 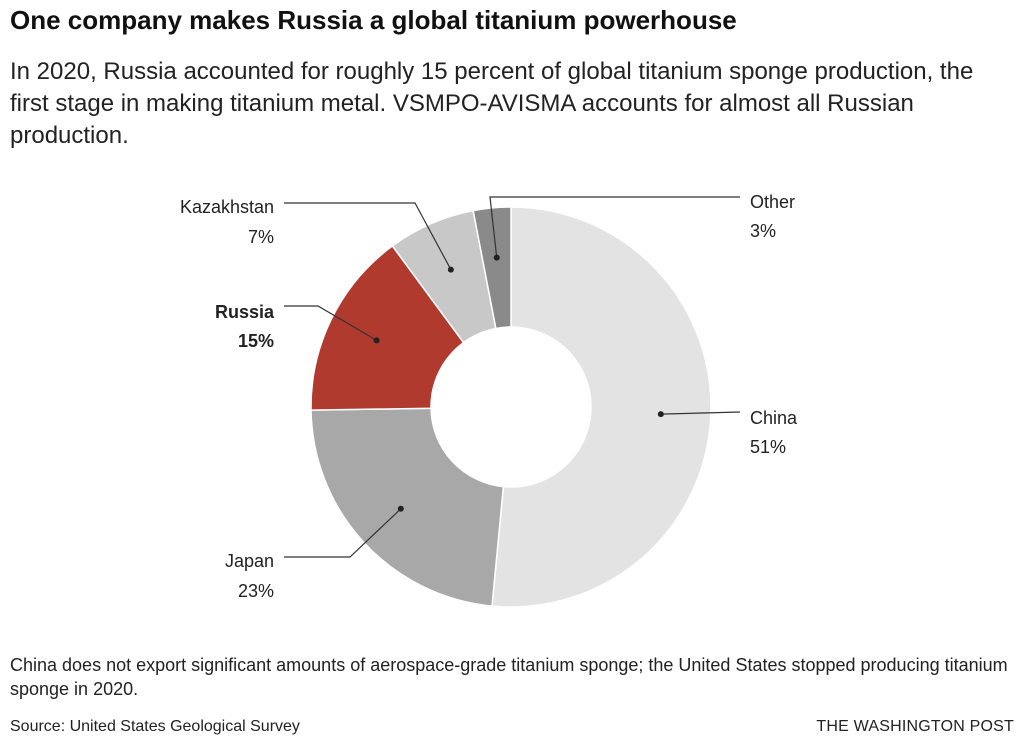 What do you see at coordinates (155, 726) in the screenshot?
I see `source-line: Source: United States Geological Survey` at bounding box center [155, 726].